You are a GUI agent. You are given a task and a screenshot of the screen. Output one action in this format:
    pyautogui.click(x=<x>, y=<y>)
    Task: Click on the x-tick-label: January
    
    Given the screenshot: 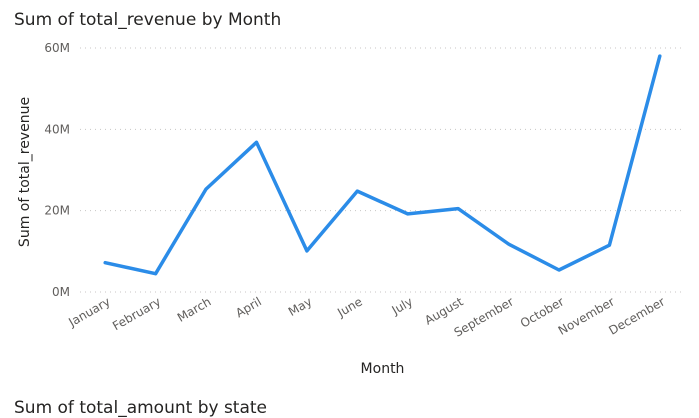 What is the action you would take?
    pyautogui.click(x=88, y=311)
    